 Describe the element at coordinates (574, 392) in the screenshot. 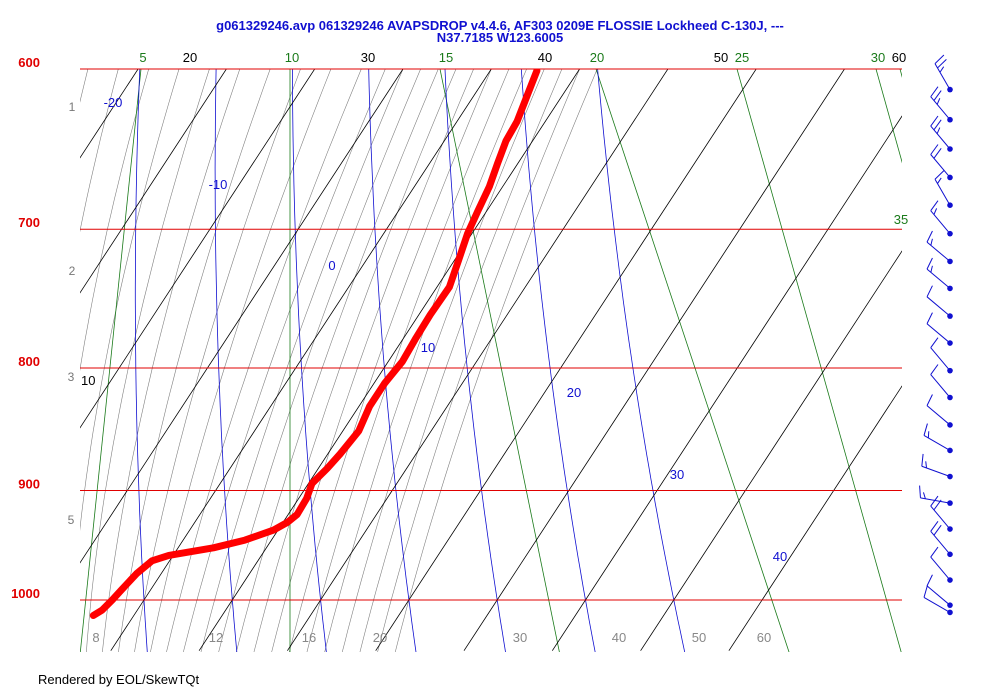

I see `dry-adiabat-label: 20` at that location.